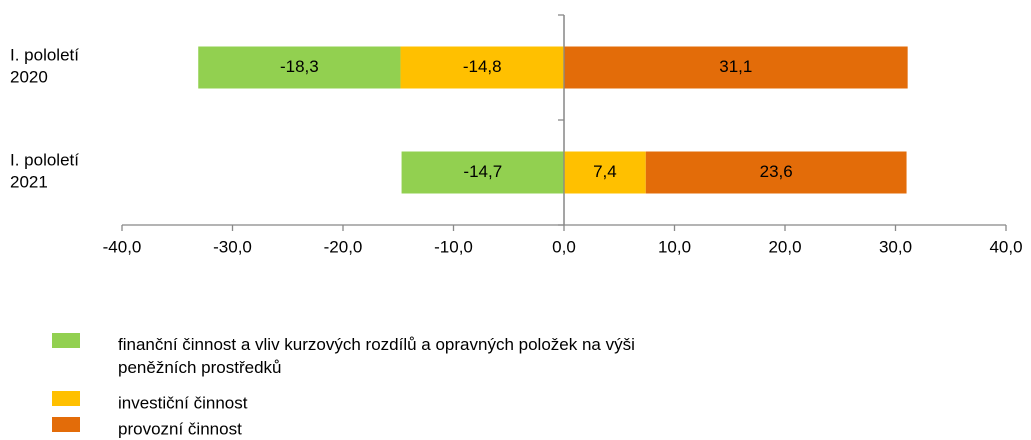  I want to click on bar-label: 23,6, so click(776, 171).